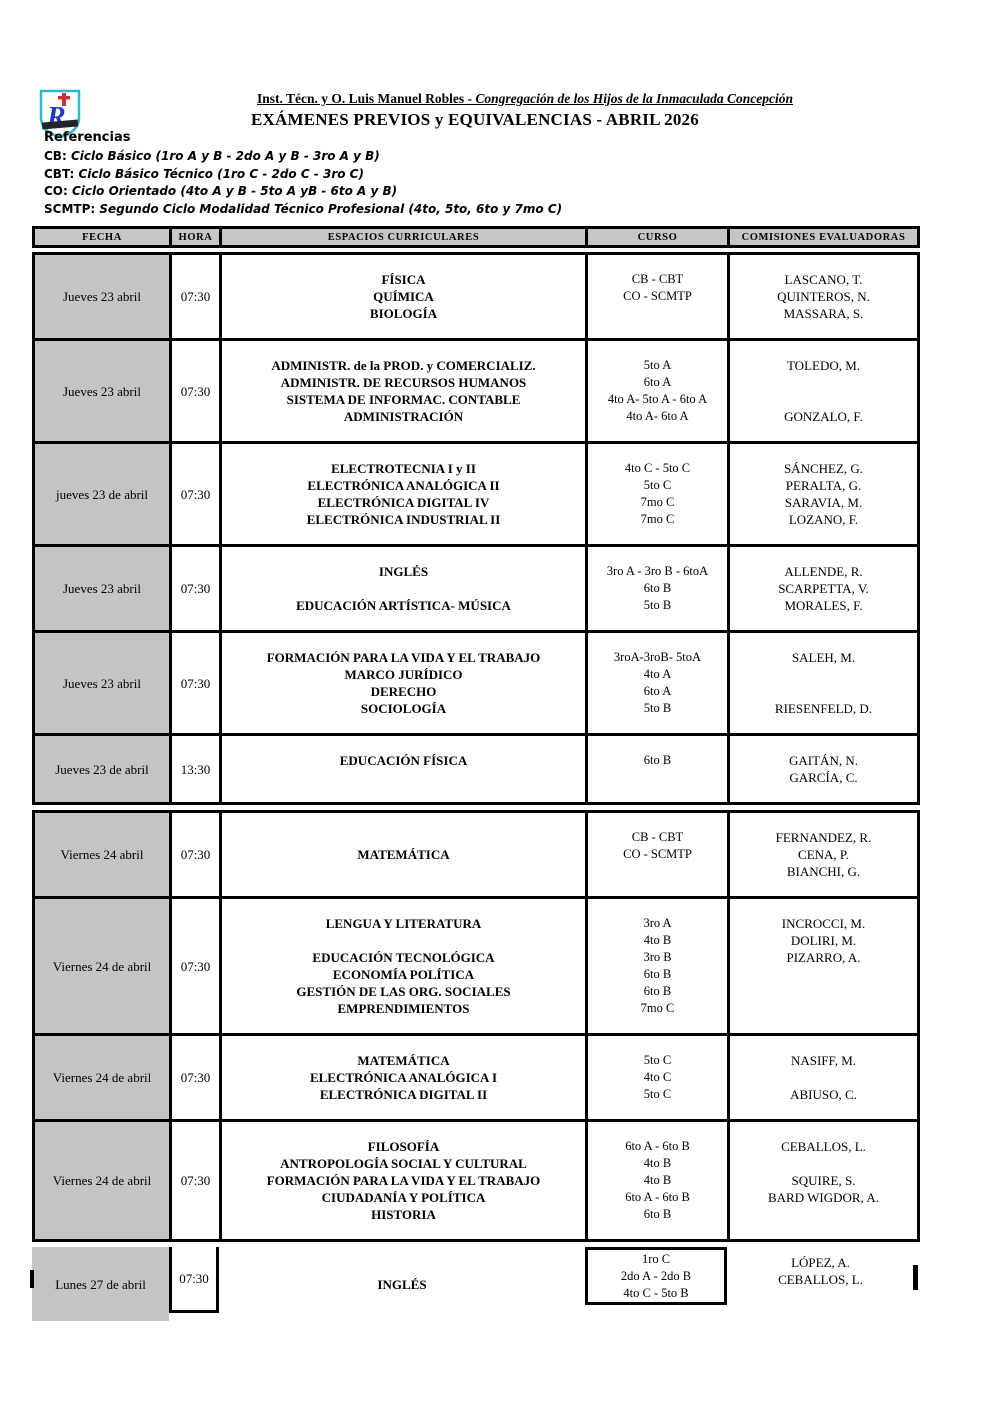  I want to click on espacios-cell: MATEMÁTICA, so click(405, 854).